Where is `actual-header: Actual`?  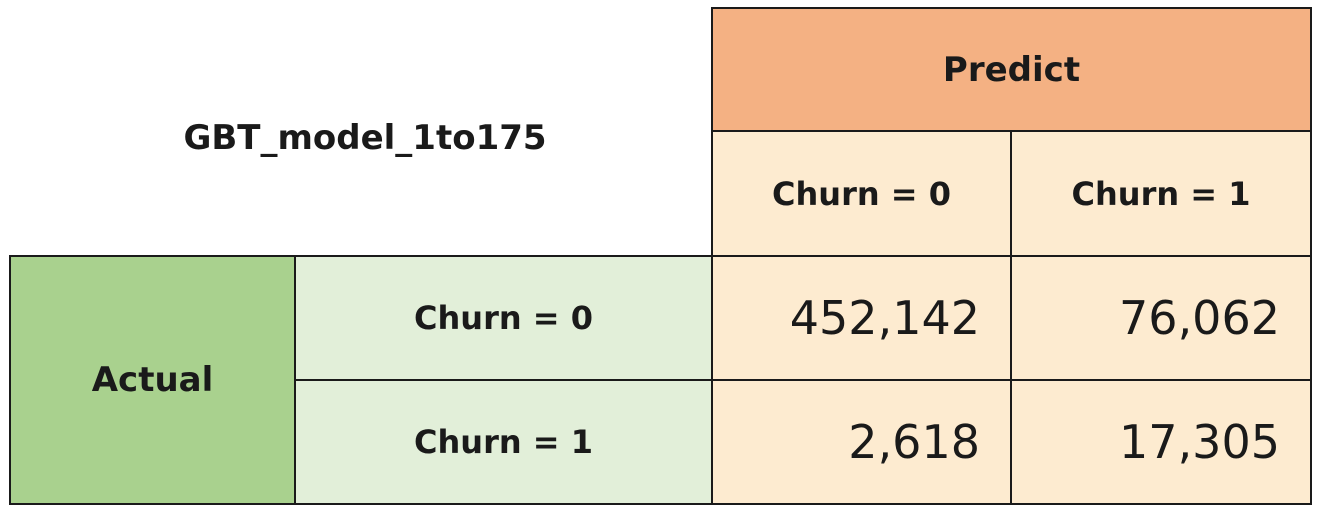 actual-header: Actual is located at coordinates (152, 380).